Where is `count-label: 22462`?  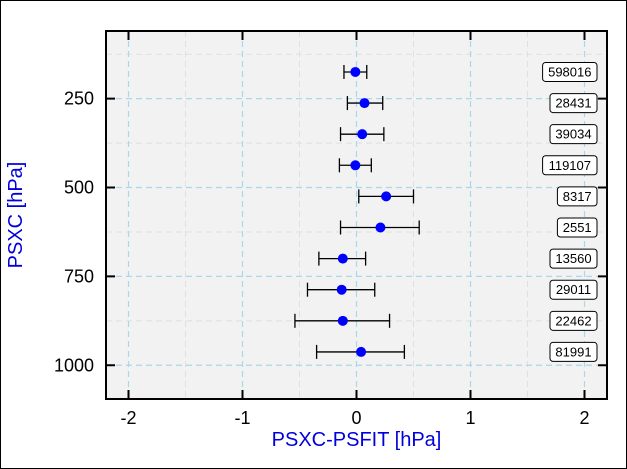 count-label: 22462 is located at coordinates (573, 320).